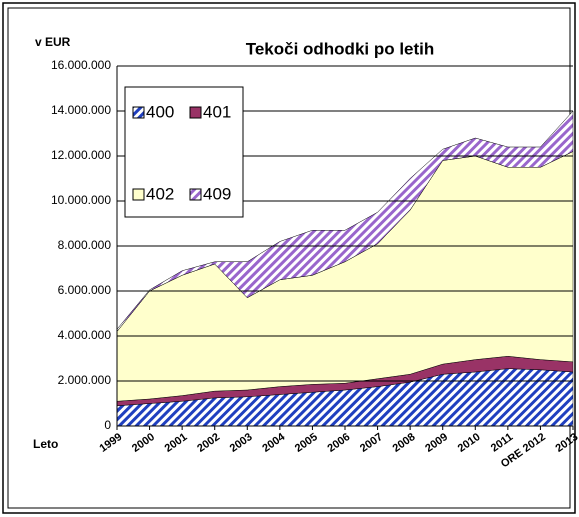  I want to click on legend-box, so click(184, 152).